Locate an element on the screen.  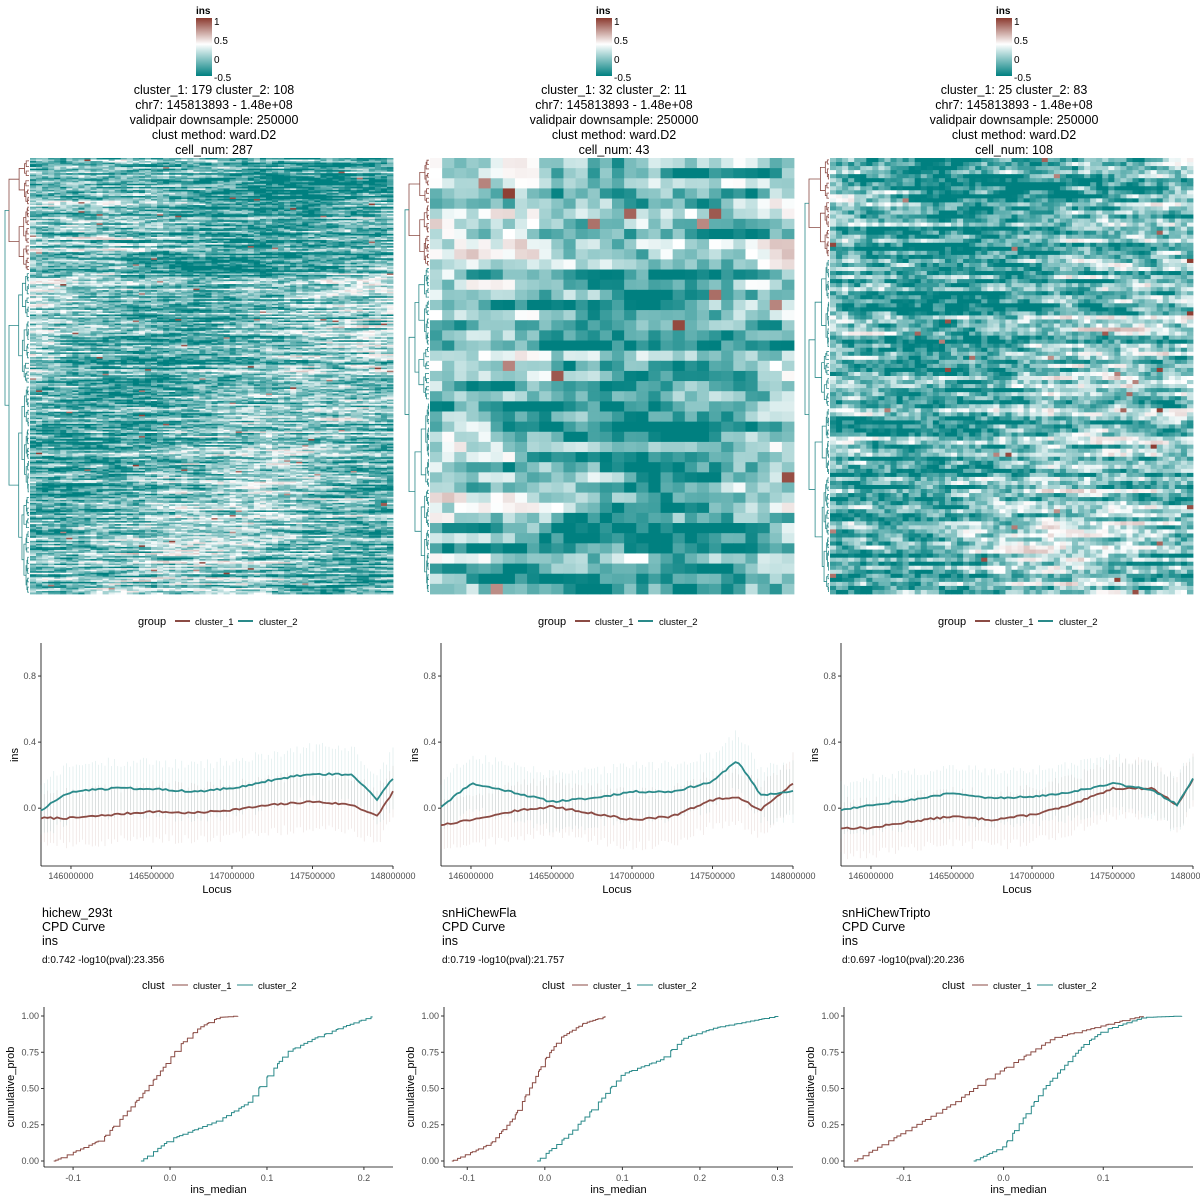
heatmap-title-line: clust method: ward.D2 is located at coordinates (214, 135).